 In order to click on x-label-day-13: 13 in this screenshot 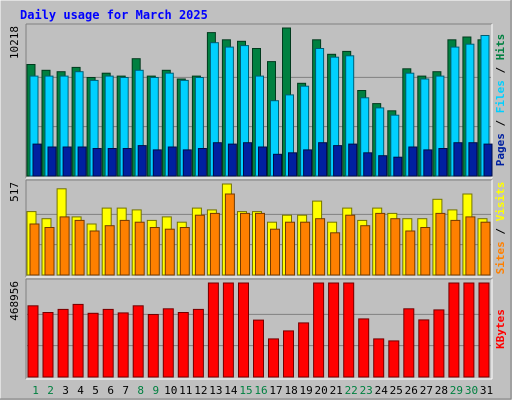, I will do `click(215, 390)`.